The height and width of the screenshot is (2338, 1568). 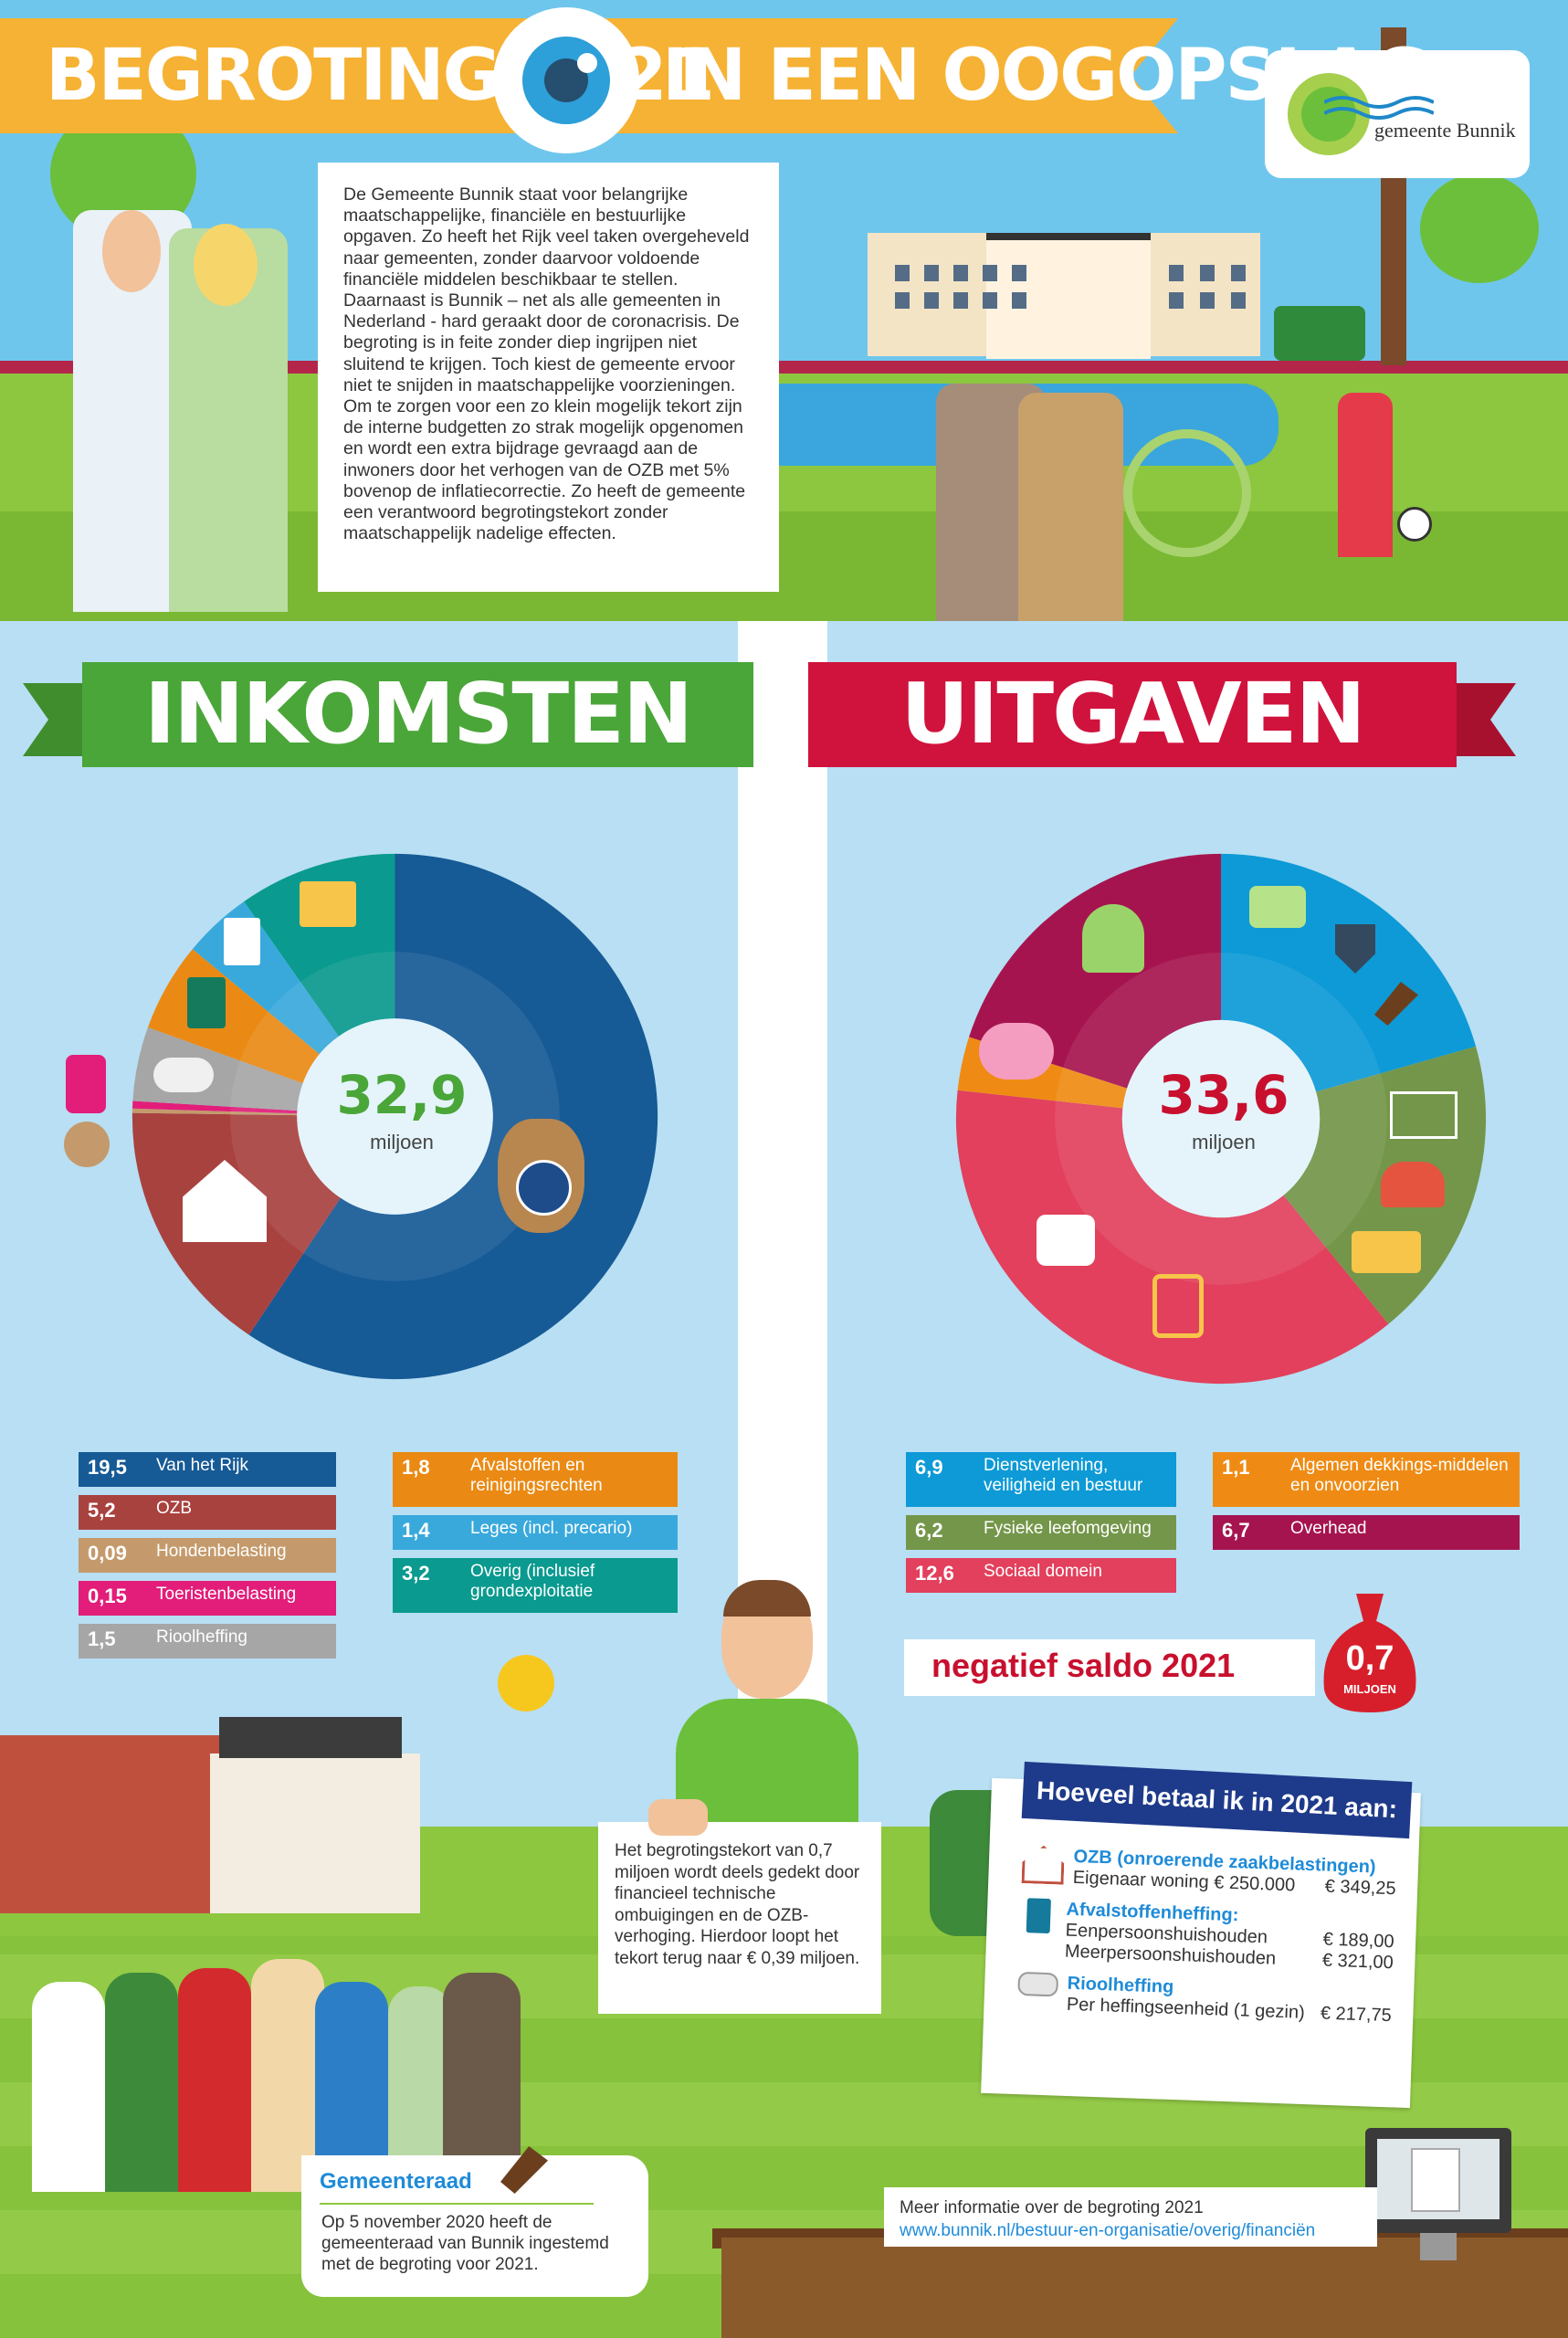 I want to click on tree-icon, so click(x=1479, y=229).